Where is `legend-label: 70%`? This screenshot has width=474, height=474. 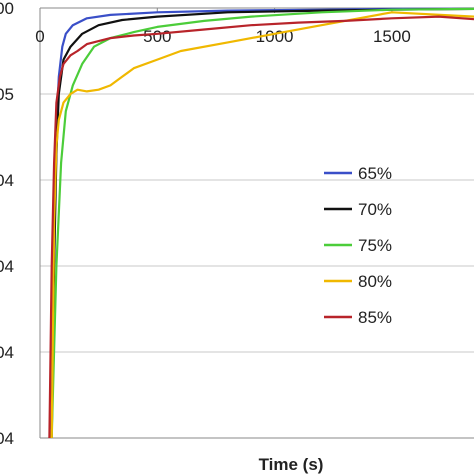 legend-label: 70% is located at coordinates (375, 209).